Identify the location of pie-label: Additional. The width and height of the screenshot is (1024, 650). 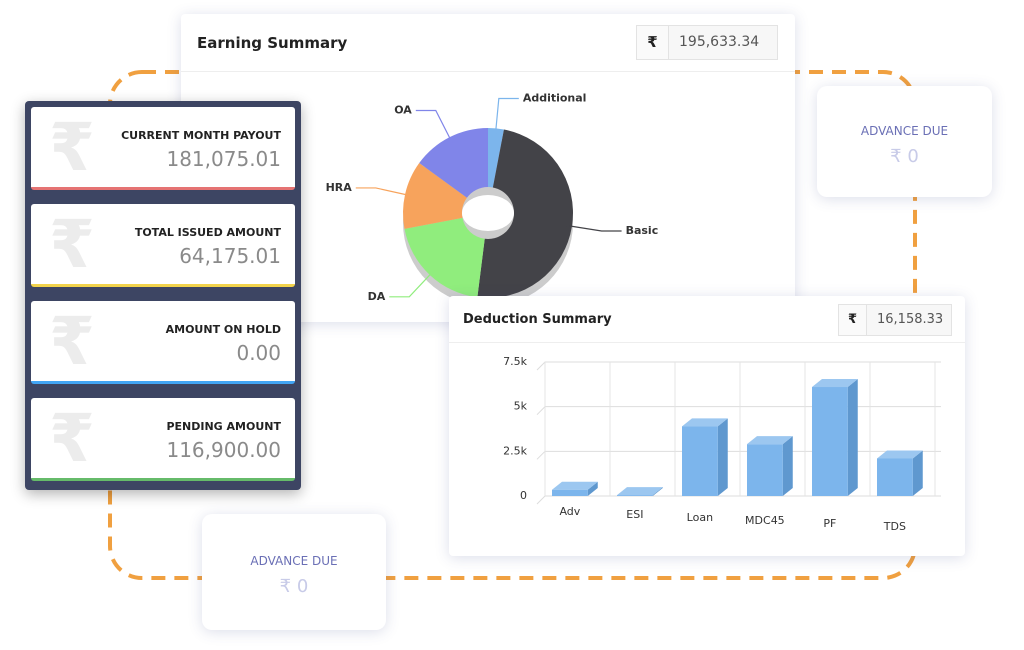
(555, 98).